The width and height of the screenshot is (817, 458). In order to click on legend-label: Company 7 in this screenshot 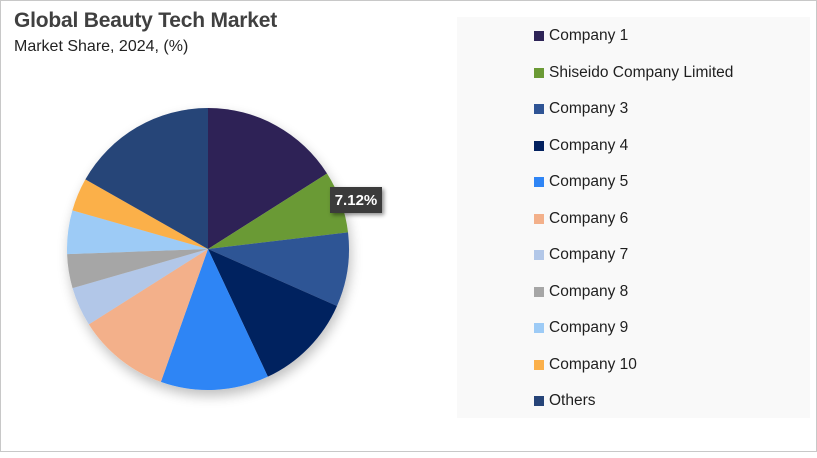, I will do `click(589, 254)`.